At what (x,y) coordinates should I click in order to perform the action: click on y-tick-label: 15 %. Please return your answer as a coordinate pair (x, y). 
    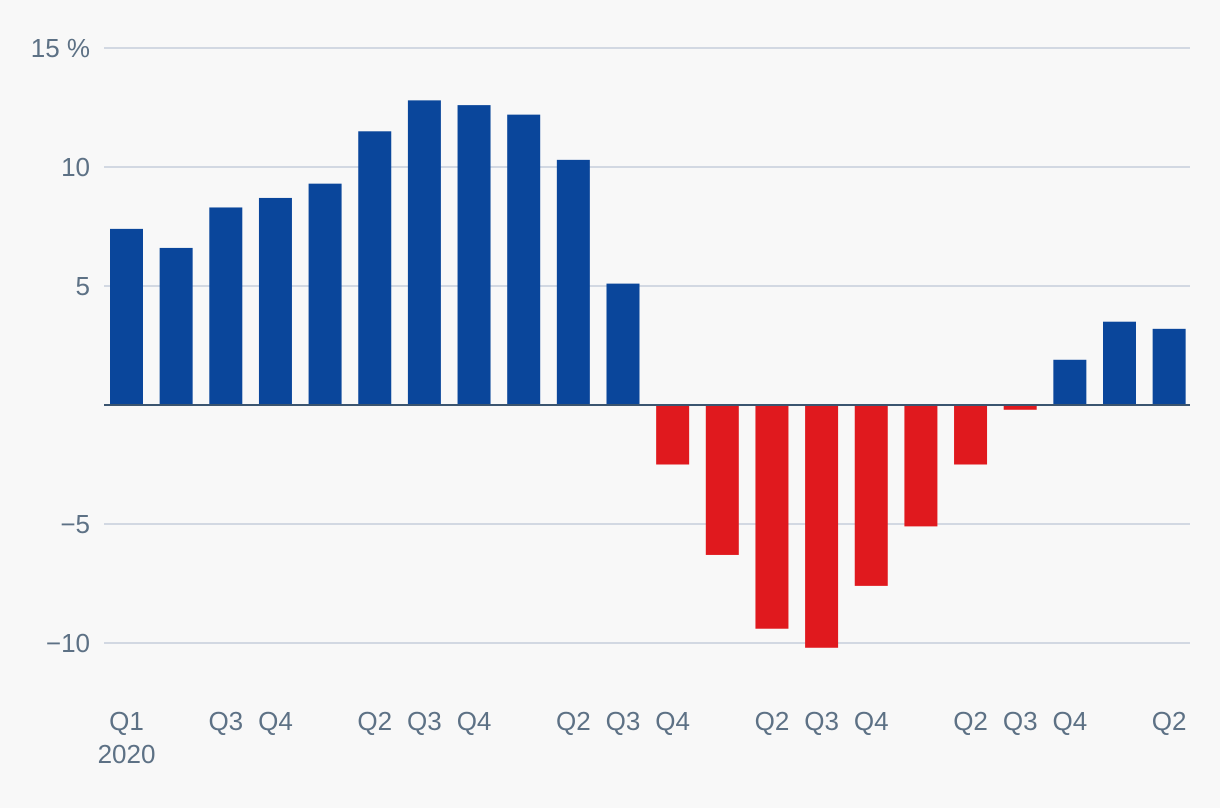
    Looking at the image, I should click on (60, 48).